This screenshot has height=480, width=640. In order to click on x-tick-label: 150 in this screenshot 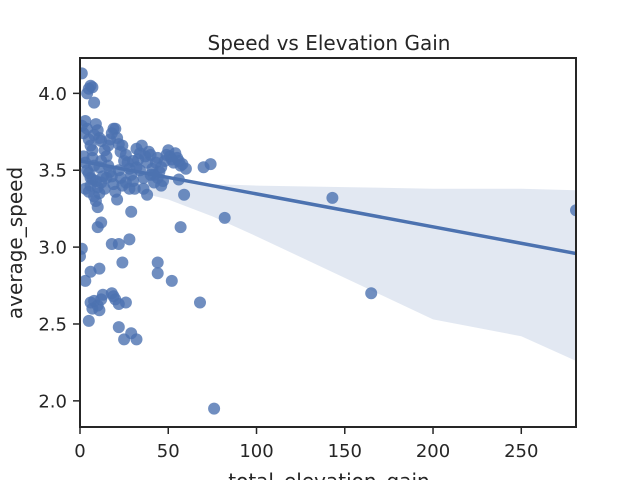, I will do `click(345, 451)`.